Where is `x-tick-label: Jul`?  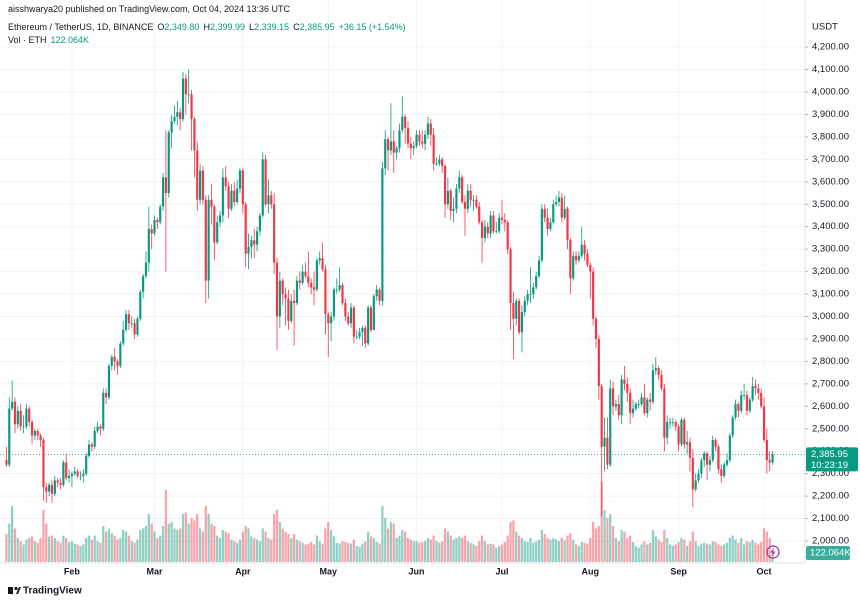
x-tick-label: Jul is located at coordinates (501, 571).